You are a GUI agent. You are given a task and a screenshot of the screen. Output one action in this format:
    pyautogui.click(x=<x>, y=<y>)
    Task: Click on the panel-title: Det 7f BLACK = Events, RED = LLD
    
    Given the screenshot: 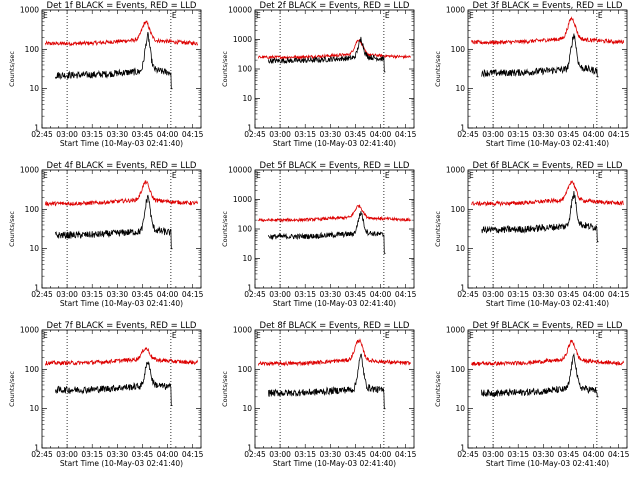 What is the action you would take?
    pyautogui.click(x=122, y=326)
    